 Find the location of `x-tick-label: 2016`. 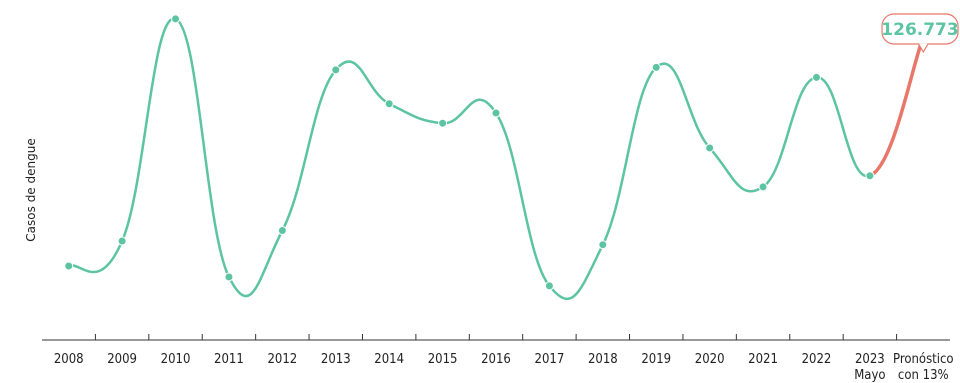

x-tick-label: 2016 is located at coordinates (496, 359).